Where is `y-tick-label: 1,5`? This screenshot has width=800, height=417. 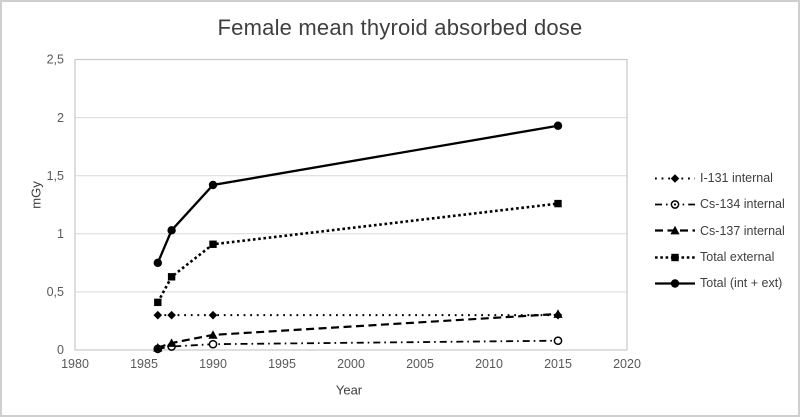
y-tick-label: 1,5 is located at coordinates (55, 176).